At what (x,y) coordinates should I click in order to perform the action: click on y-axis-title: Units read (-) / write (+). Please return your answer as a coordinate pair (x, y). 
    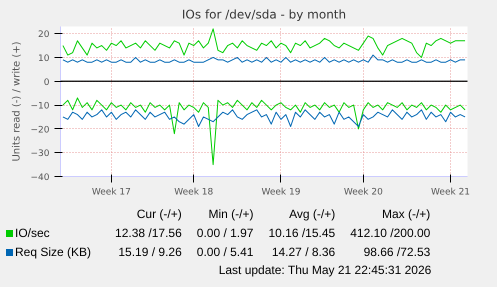
    Looking at the image, I should click on (17, 101).